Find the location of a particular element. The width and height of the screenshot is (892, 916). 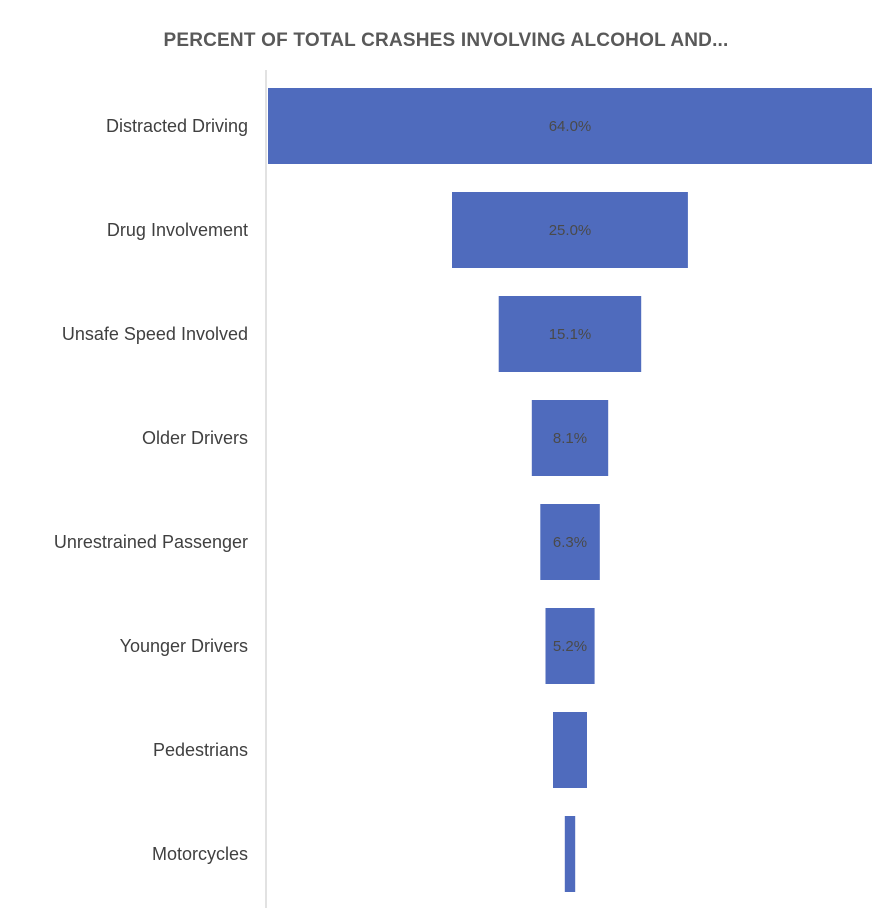

data-label: 64.0% is located at coordinates (570, 126).